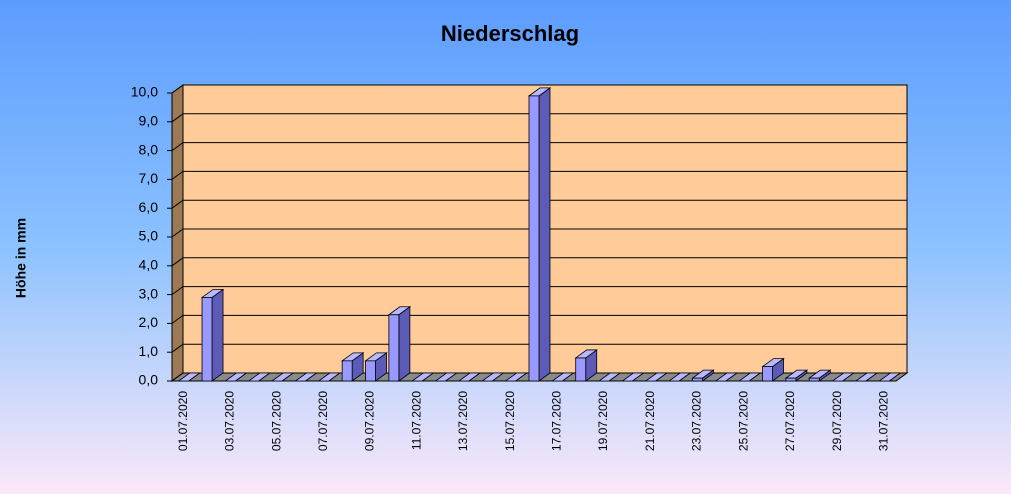 This screenshot has height=494, width=1011. Describe the element at coordinates (510, 421) in the screenshot. I see `x-tick-label: 15.07.2020` at that location.